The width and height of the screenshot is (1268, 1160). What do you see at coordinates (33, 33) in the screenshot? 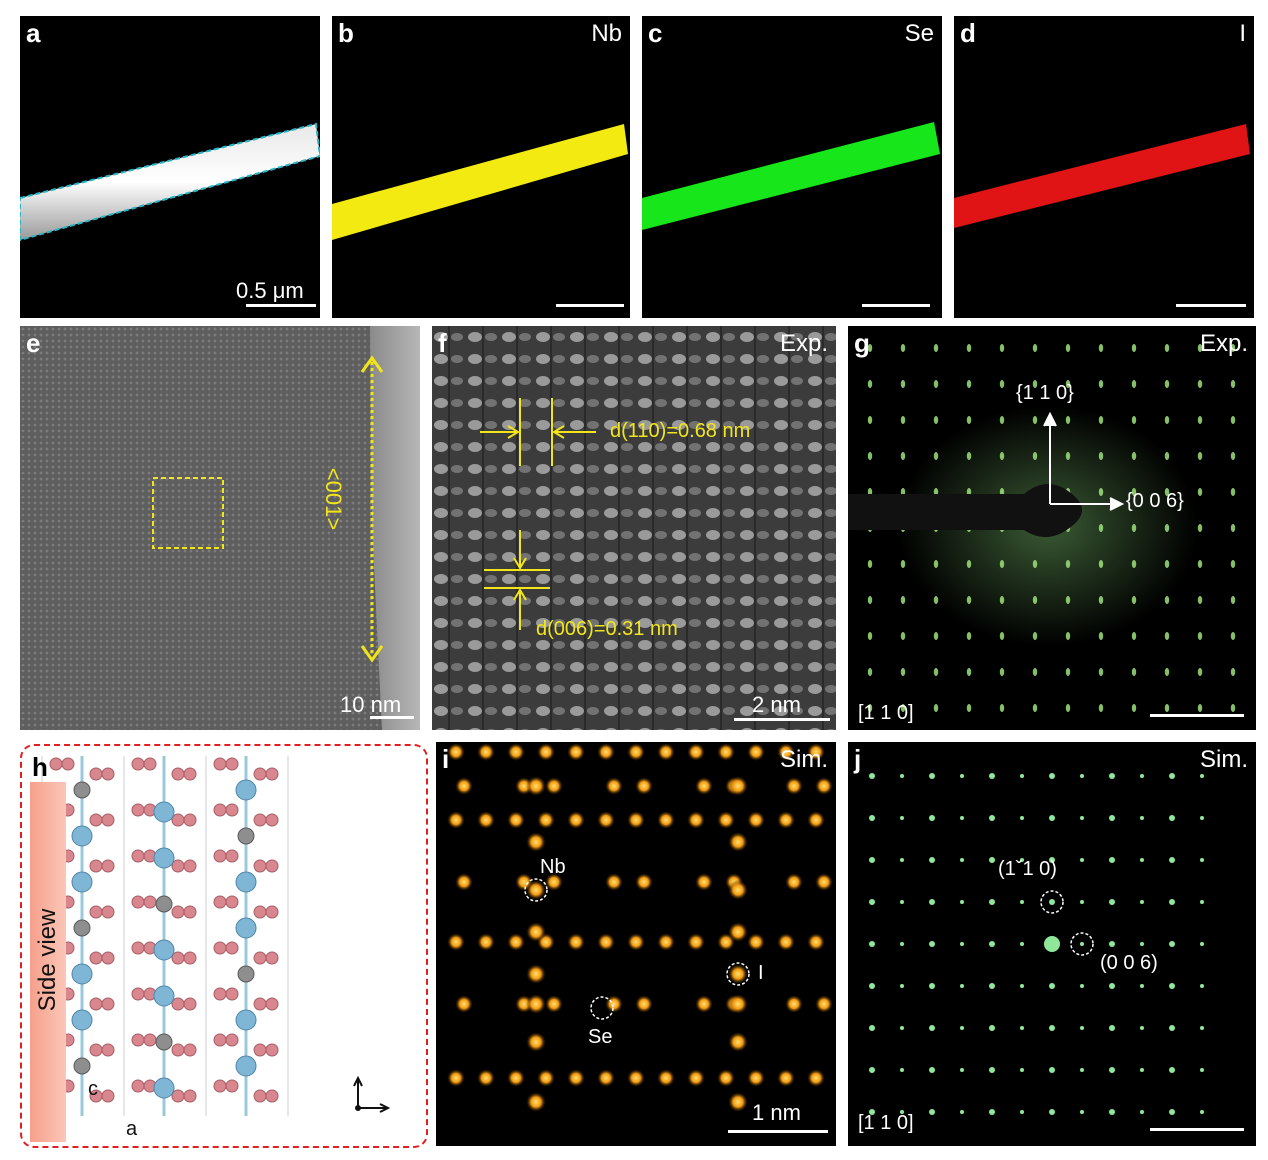
I see `panel-letter: a` at bounding box center [33, 33].